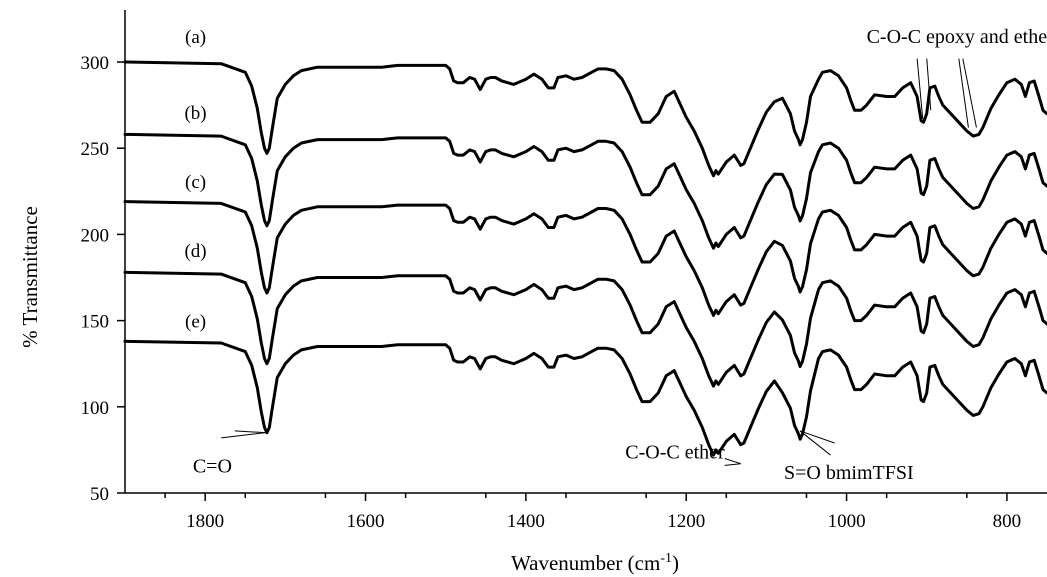 Image resolution: width=1047 pixels, height=577 pixels. Describe the element at coordinates (957, 37) in the screenshot. I see `annotation-text-coc-epoxy: C-O-C epoxy and ether` at that location.